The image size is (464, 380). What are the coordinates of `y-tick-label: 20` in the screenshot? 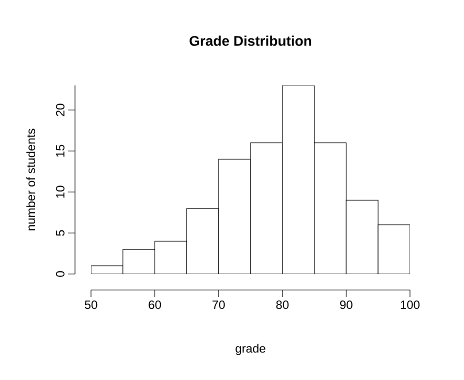 It's located at (60, 110).